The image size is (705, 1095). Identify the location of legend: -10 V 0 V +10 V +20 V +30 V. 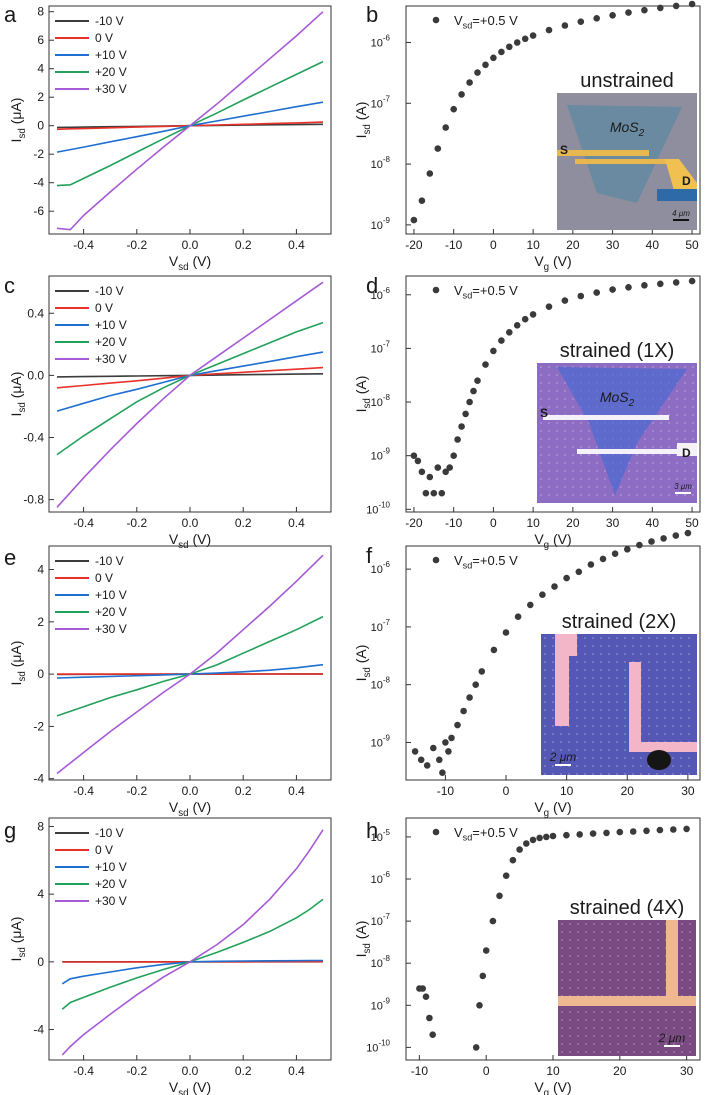
(91, 595).